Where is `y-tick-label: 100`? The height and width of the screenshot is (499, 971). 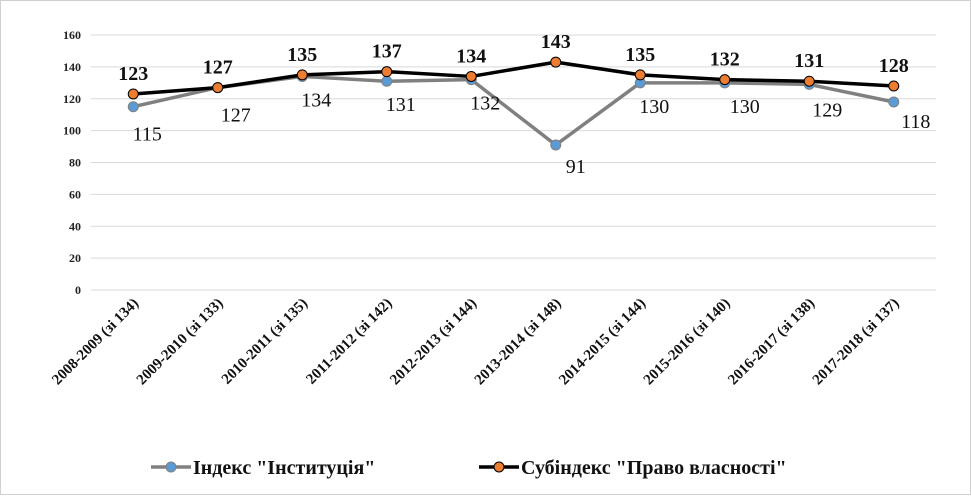 y-tick-label: 100 is located at coordinates (72, 131).